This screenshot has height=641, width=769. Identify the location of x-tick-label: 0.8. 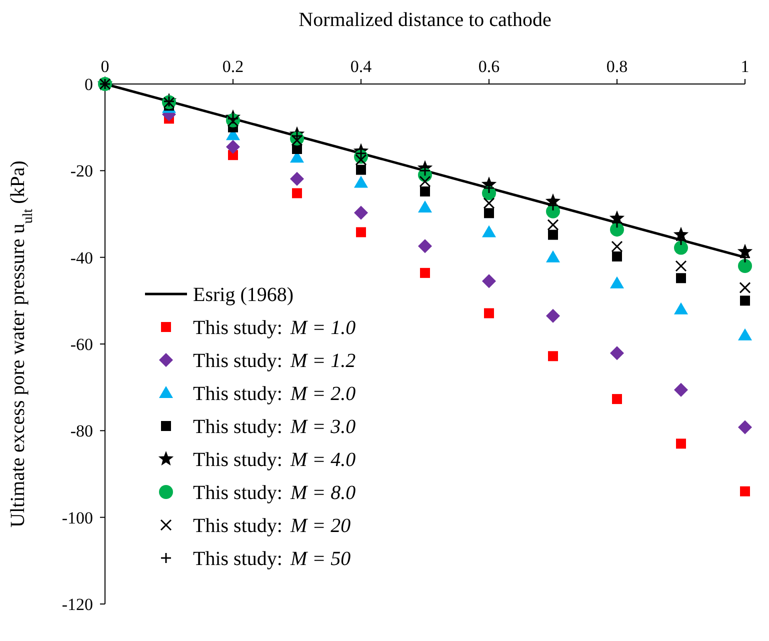
(617, 66).